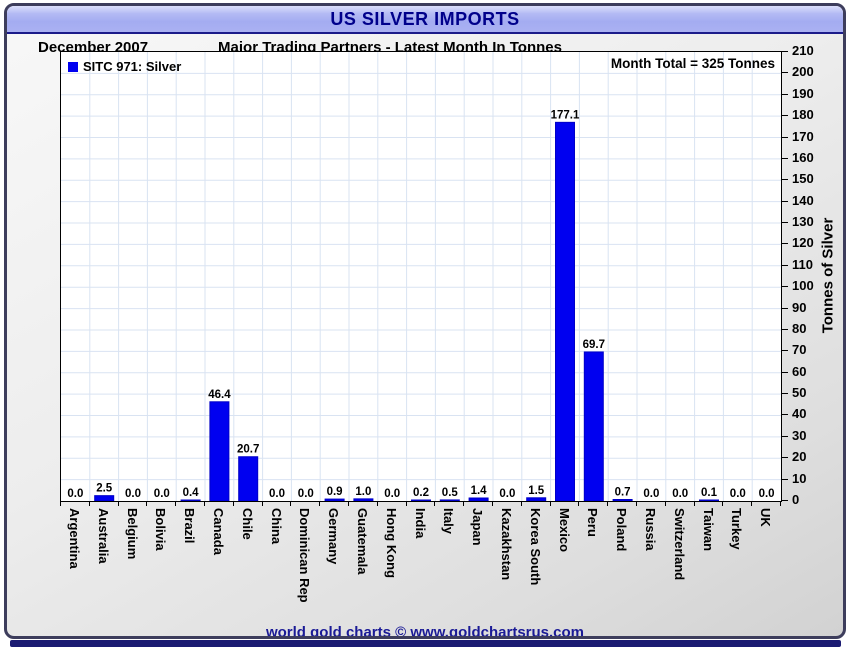 This screenshot has height=650, width=850. What do you see at coordinates (709, 493) in the screenshot?
I see `bar-value-label: 0.1` at bounding box center [709, 493].